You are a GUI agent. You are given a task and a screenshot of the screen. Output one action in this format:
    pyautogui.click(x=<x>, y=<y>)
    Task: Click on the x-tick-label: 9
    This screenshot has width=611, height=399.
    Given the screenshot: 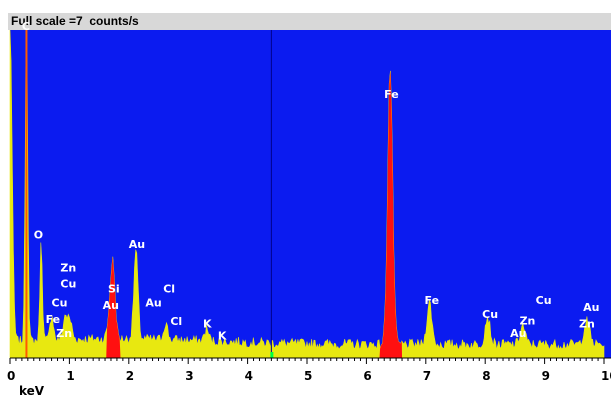 What is the action you would take?
    pyautogui.click(x=546, y=376)
    